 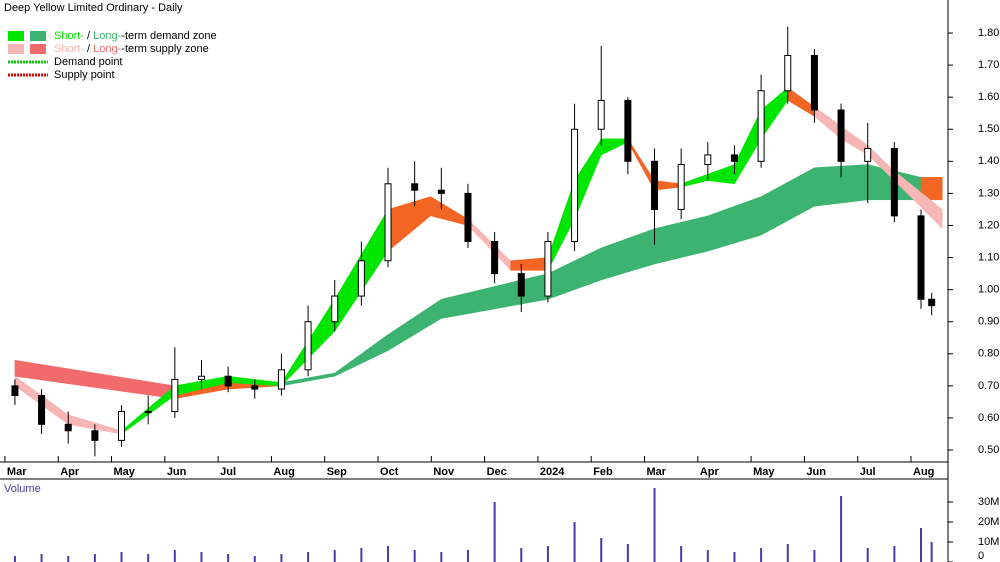 What do you see at coordinates (988, 290) in the screenshot?
I see `y-tick-label: 1.00` at bounding box center [988, 290].